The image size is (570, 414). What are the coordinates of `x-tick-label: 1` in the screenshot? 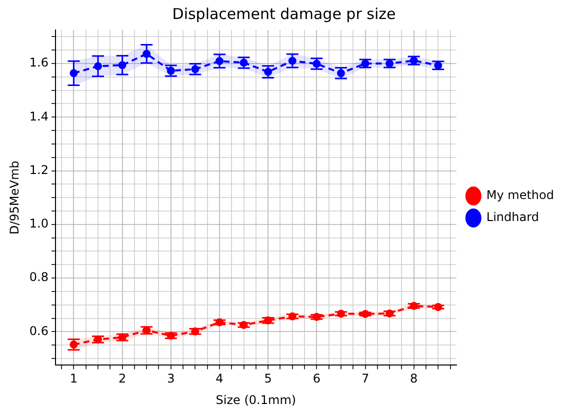 It's located at (74, 379).